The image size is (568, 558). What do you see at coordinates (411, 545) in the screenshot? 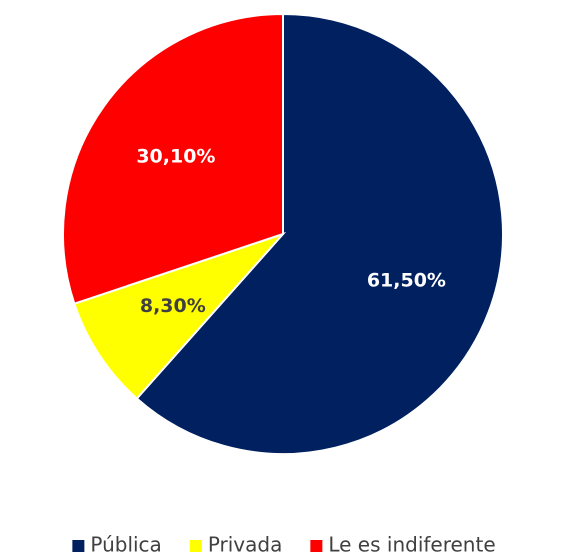
I see `legend-label: Le es indiferente` at bounding box center [411, 545].